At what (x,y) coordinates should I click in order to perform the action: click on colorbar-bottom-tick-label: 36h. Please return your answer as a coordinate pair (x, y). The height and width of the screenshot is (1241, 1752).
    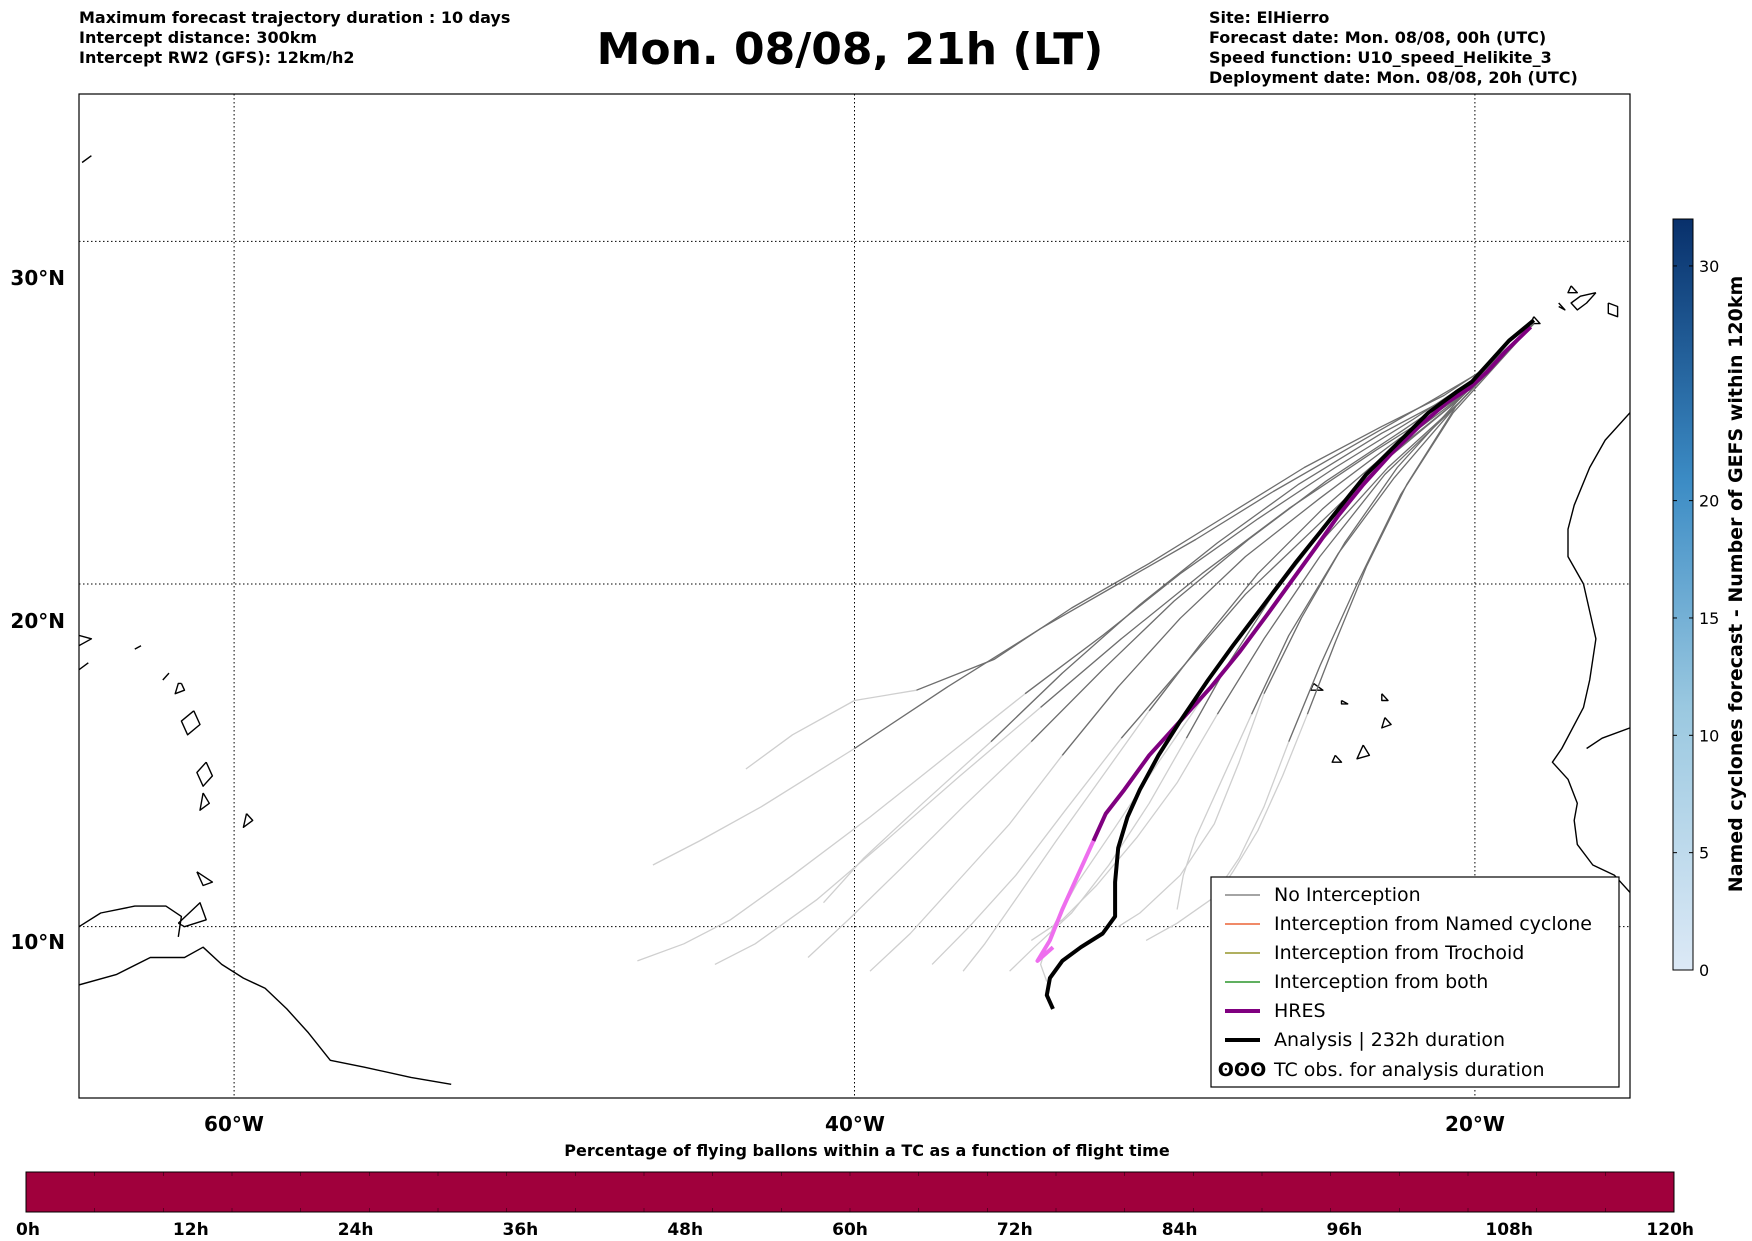
    Looking at the image, I should click on (521, 1230).